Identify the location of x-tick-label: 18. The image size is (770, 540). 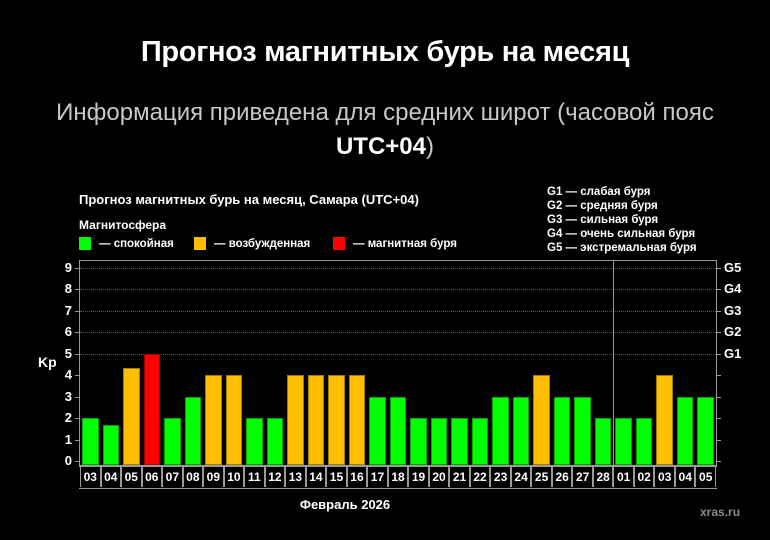
(398, 477).